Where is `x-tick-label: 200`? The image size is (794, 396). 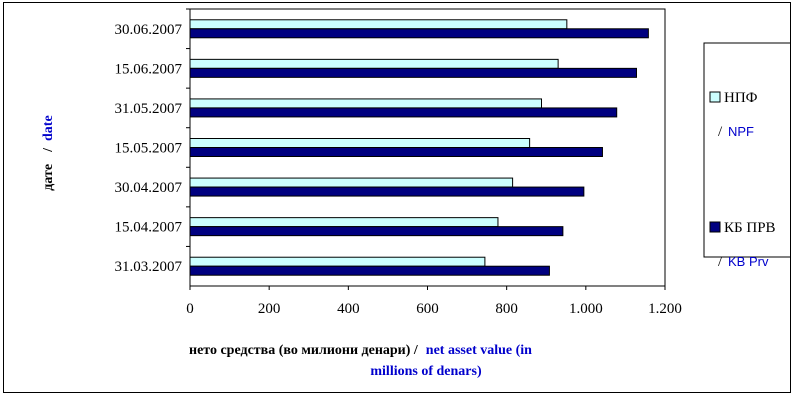 x-tick-label: 200 is located at coordinates (269, 309).